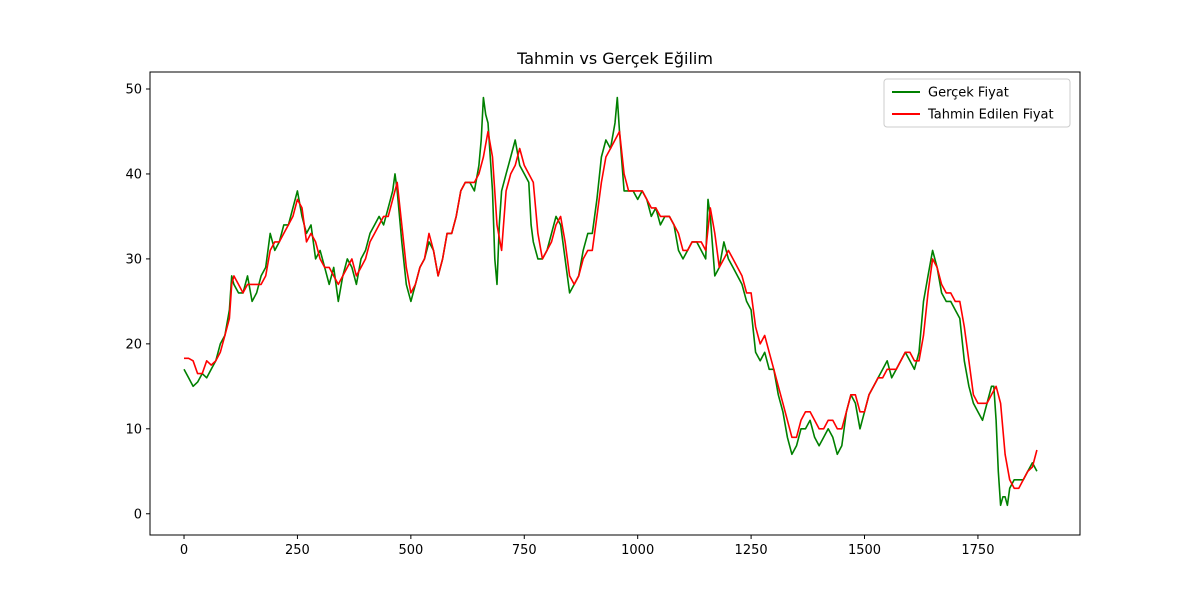  Describe the element at coordinates (587, 546) in the screenshot. I see `x-axis: 0 250 500 750 1000 1250 1500 1750` at that location.